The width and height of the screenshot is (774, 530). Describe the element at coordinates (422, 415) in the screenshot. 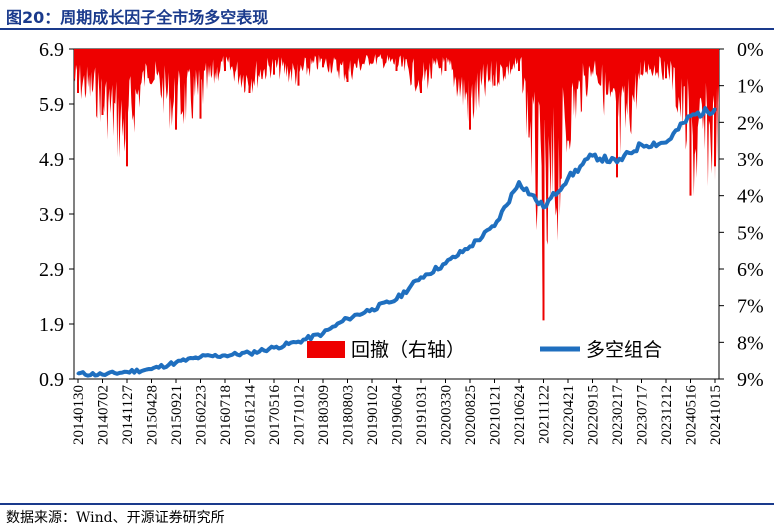

I see `x-tick-label: 20191031` at that location.